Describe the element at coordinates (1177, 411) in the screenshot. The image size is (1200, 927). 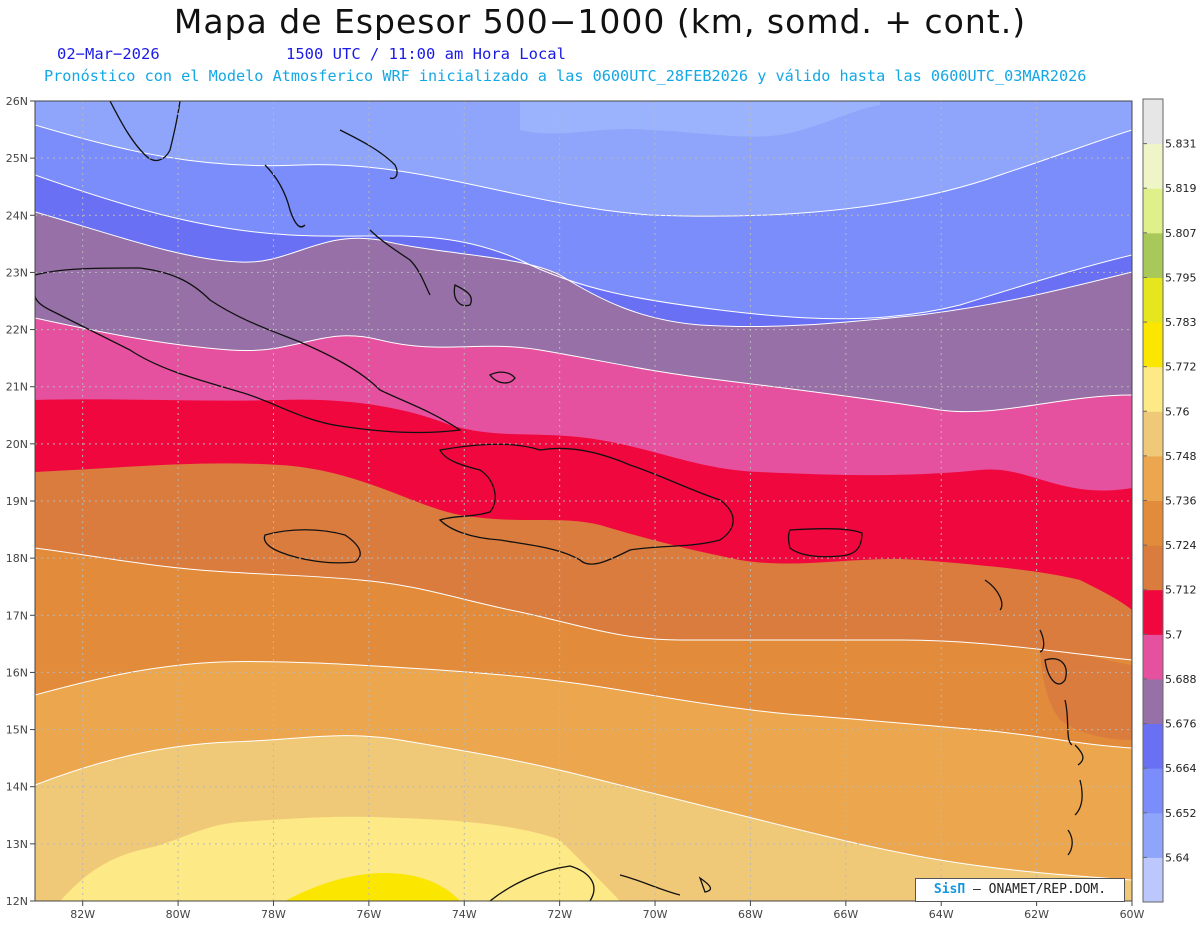
I see `colorbar-label: 5.76` at that location.